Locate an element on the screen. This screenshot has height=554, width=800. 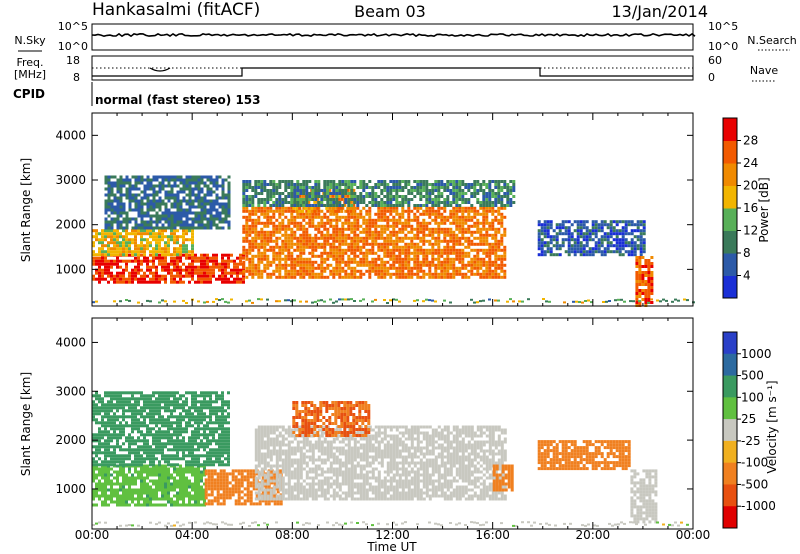
y-tick-label: 4000 is located at coordinates (70, 135).